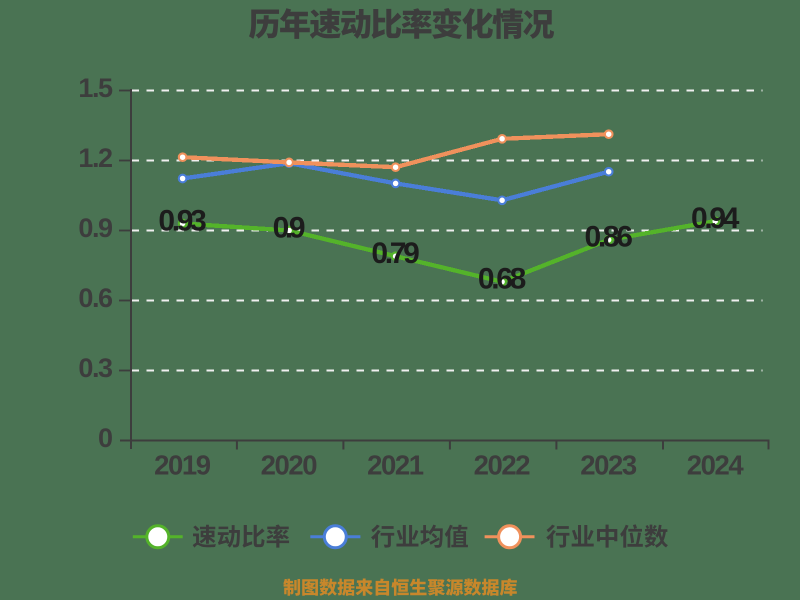  I want to click on svg-text: 0.3, so click(95, 368).